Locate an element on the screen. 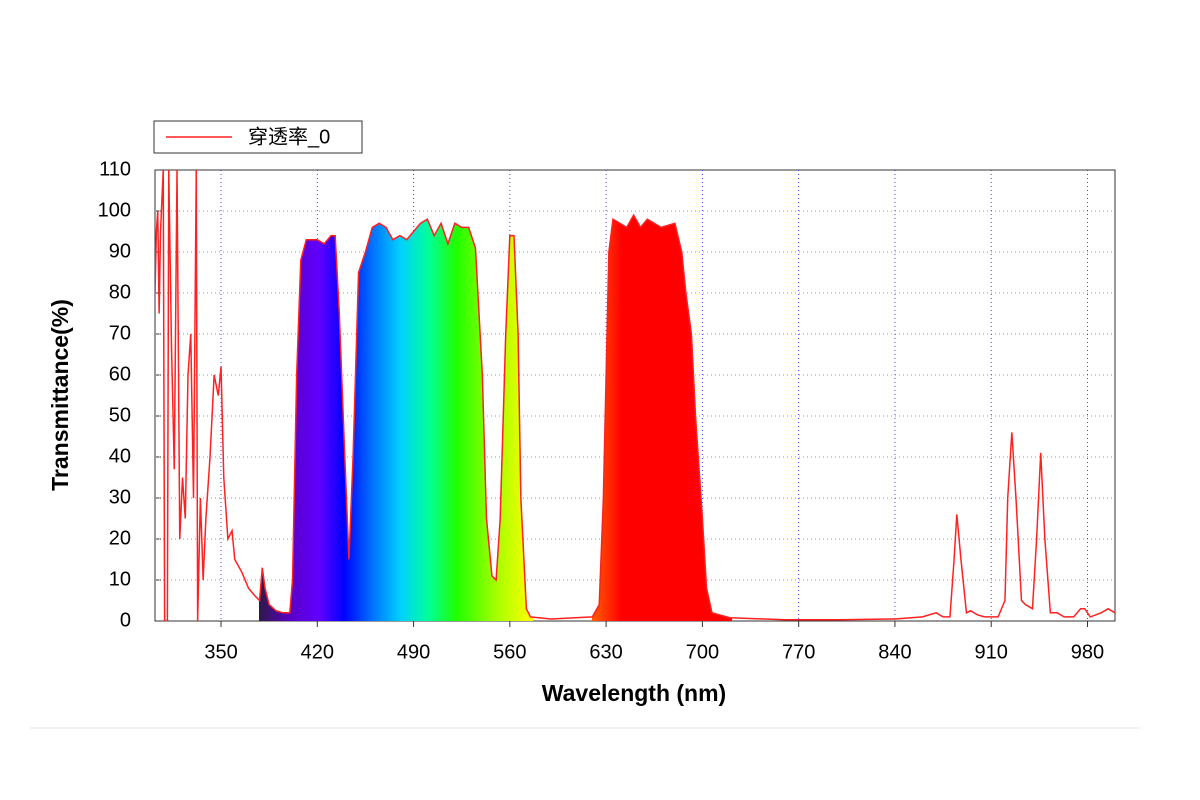 This screenshot has height=800, width=1200. x-tick-label: 840 is located at coordinates (894, 652).